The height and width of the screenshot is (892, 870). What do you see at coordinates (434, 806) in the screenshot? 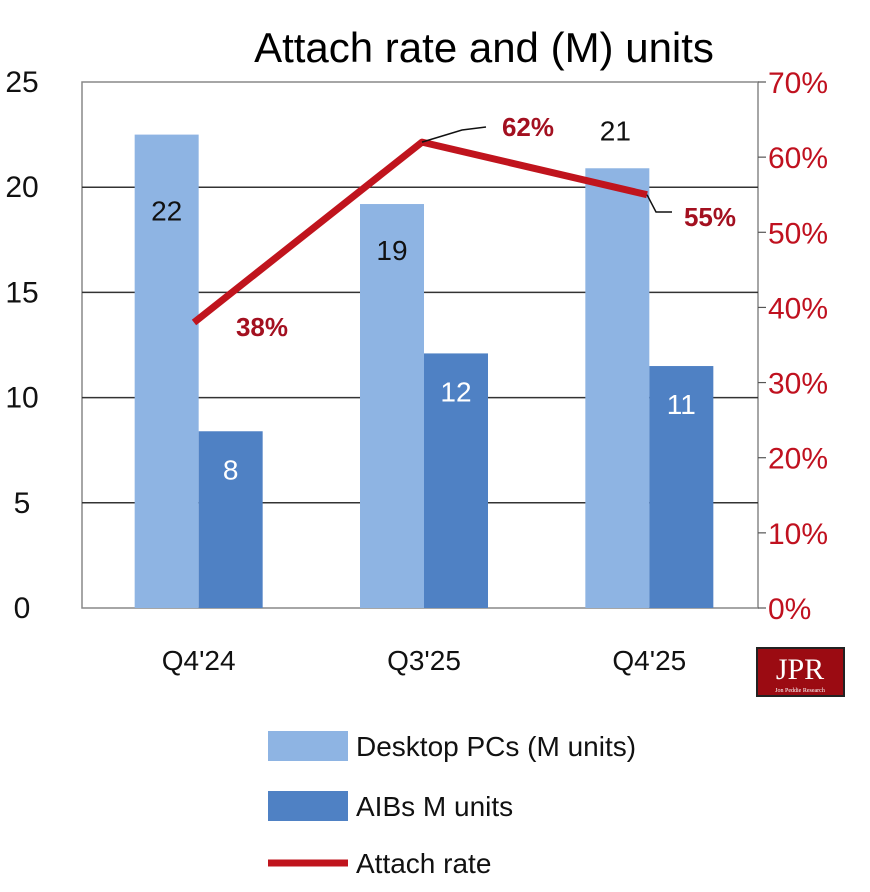
I see `legend-label: AIBs M units` at bounding box center [434, 806].